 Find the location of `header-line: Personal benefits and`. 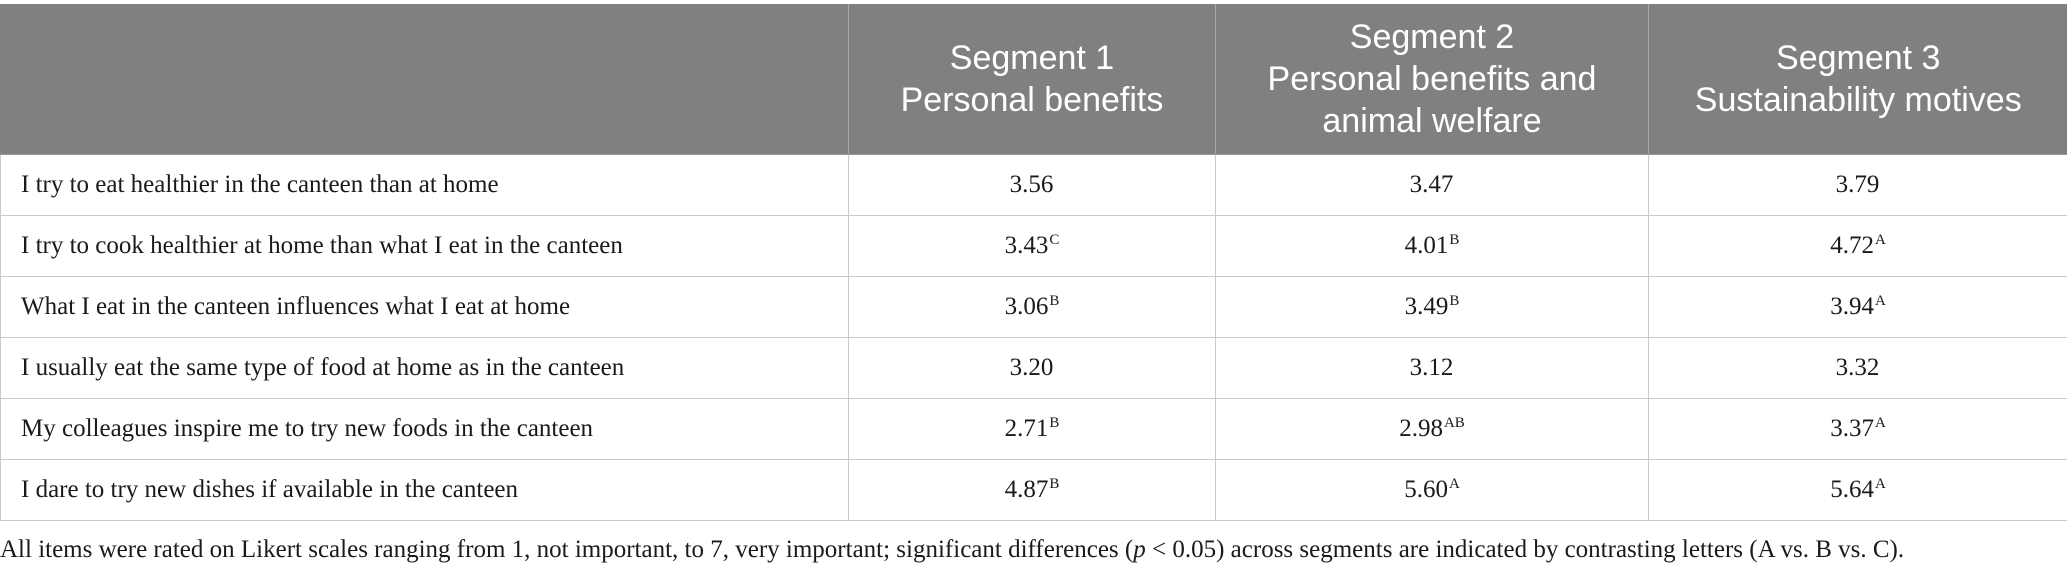

header-line: Personal benefits and is located at coordinates (1432, 78).